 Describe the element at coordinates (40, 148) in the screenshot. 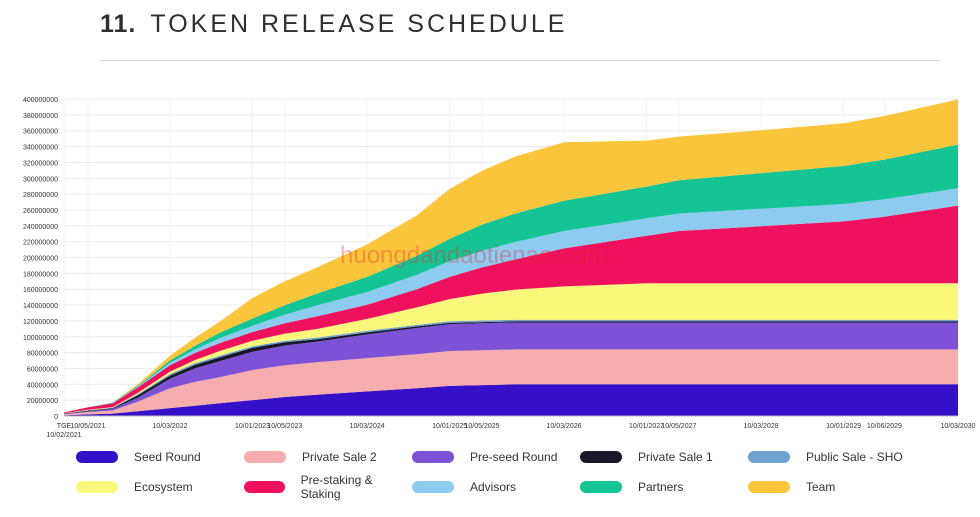

I see `y-tick-label: 340000000` at that location.